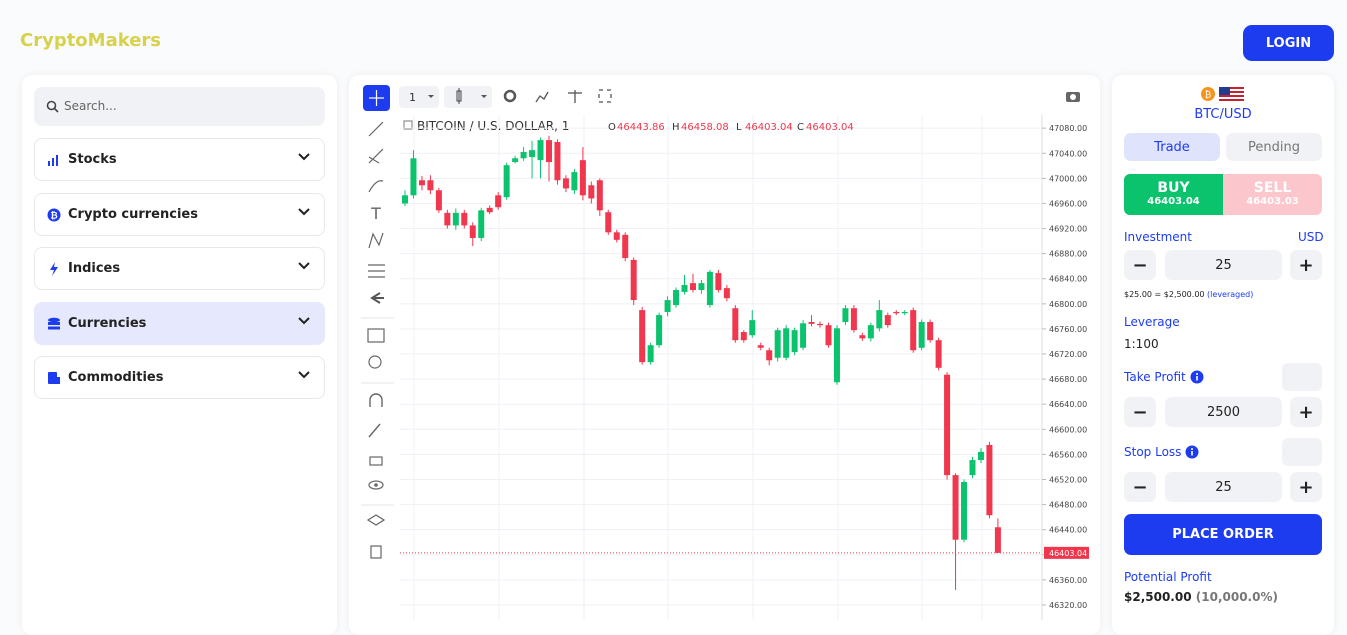 This screenshot has height=635, width=1347. Describe the element at coordinates (376, 240) in the screenshot. I see `pattern-tool` at that location.